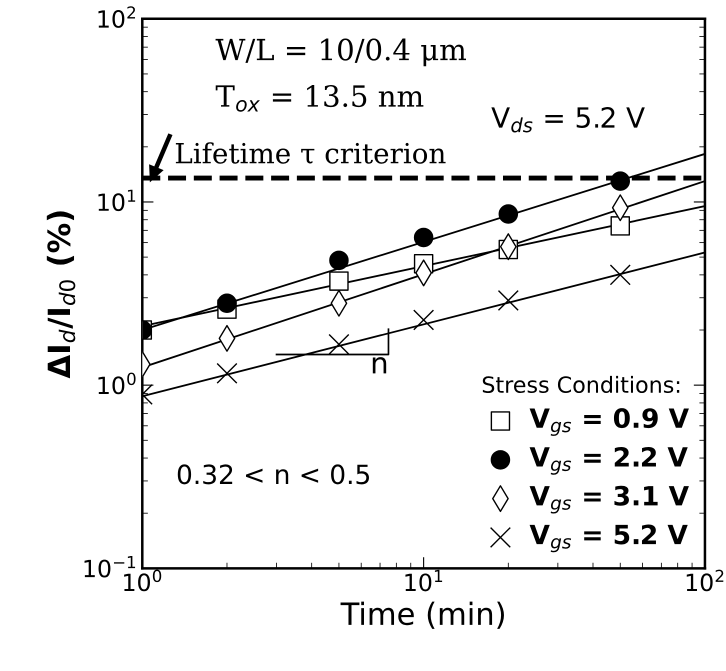 This screenshot has width=726, height=671. I want to click on y-tick-label: 10$^{2}$, so click(117, 17).